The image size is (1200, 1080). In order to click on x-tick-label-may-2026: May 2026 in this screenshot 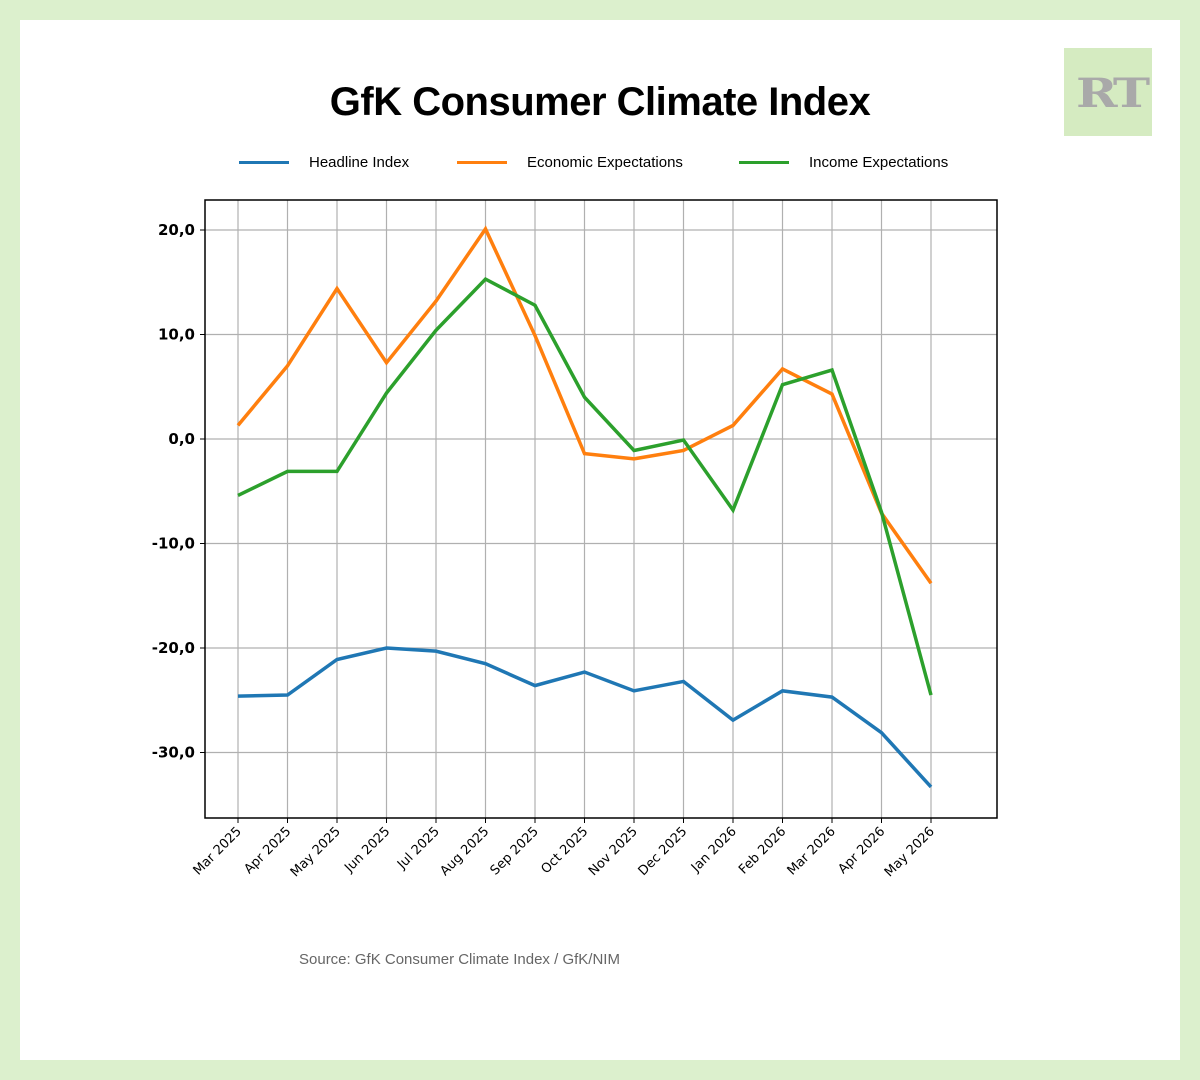, I will do `click(910, 852)`.